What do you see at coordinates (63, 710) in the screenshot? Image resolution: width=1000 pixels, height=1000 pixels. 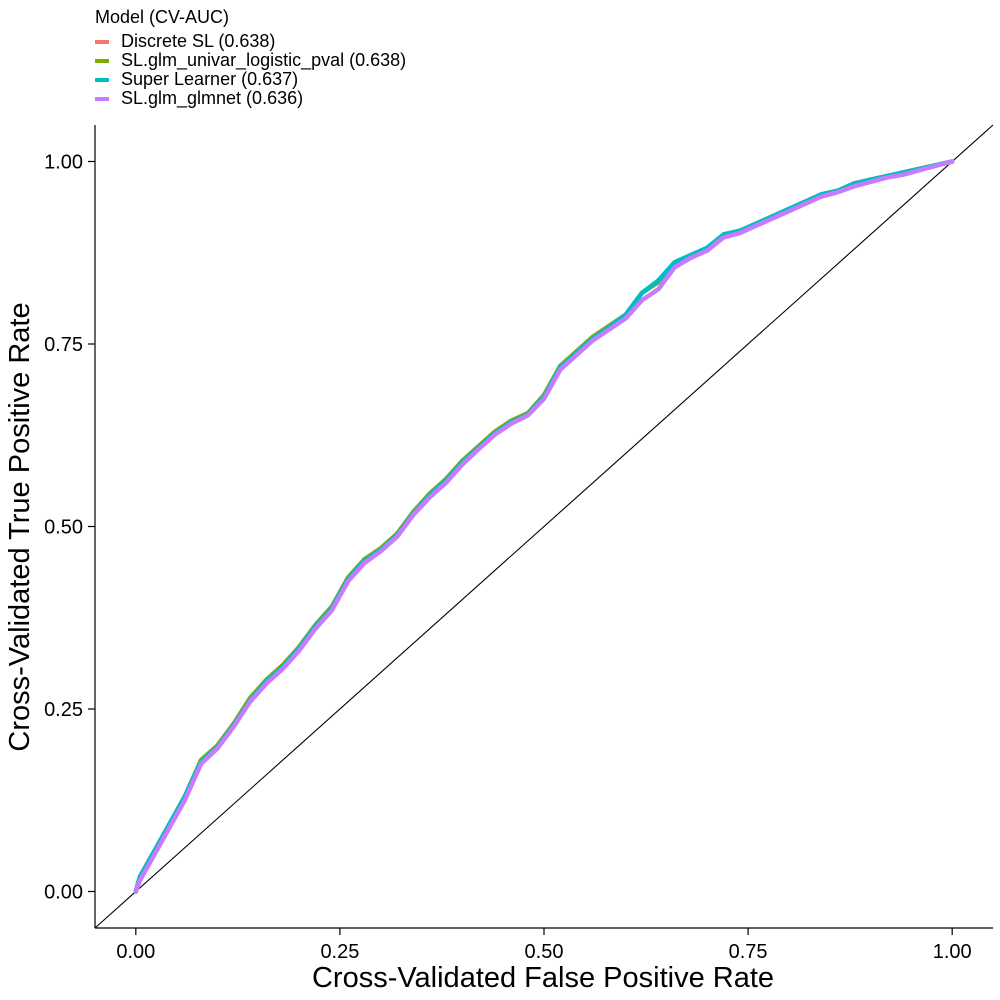 I see `y-tick-label: 0.25` at bounding box center [63, 710].